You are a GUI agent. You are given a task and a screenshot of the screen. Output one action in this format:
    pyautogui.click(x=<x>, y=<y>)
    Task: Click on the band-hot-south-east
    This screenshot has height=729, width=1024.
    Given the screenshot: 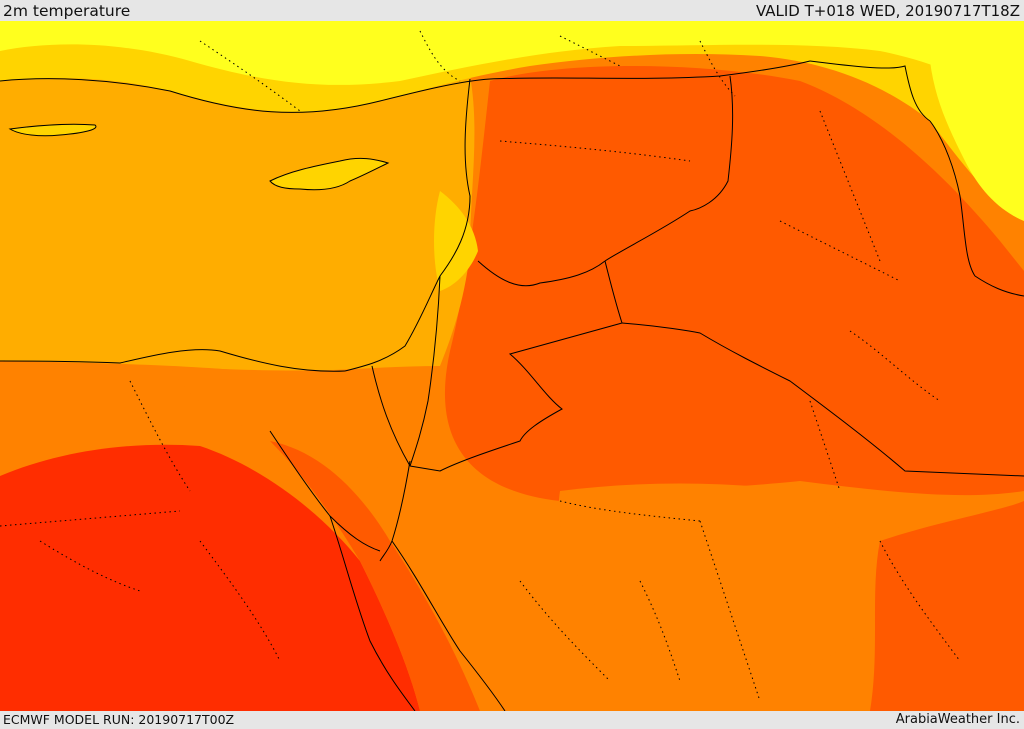 What is the action you would take?
    pyautogui.click(x=947, y=606)
    